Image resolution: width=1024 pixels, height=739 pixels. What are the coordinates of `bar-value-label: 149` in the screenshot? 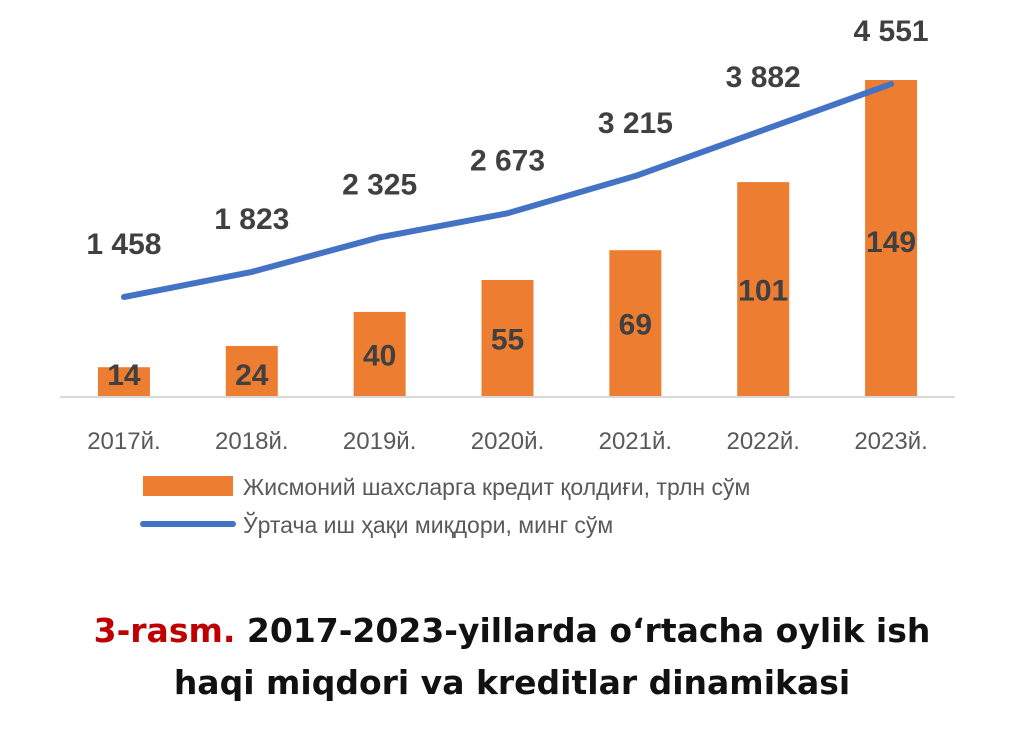 It's located at (891, 242).